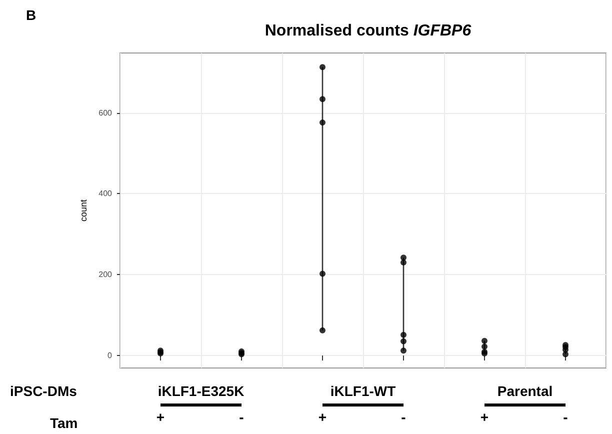  I want to click on text: Tam, so click(64, 423).